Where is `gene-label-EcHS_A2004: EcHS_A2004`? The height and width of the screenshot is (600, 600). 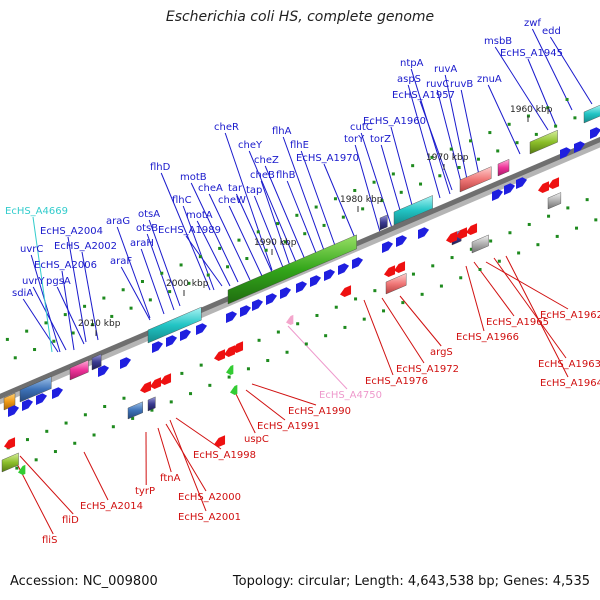
gene-label-EcHS_A2004: EcHS_A2004 is located at coordinates (71, 231).